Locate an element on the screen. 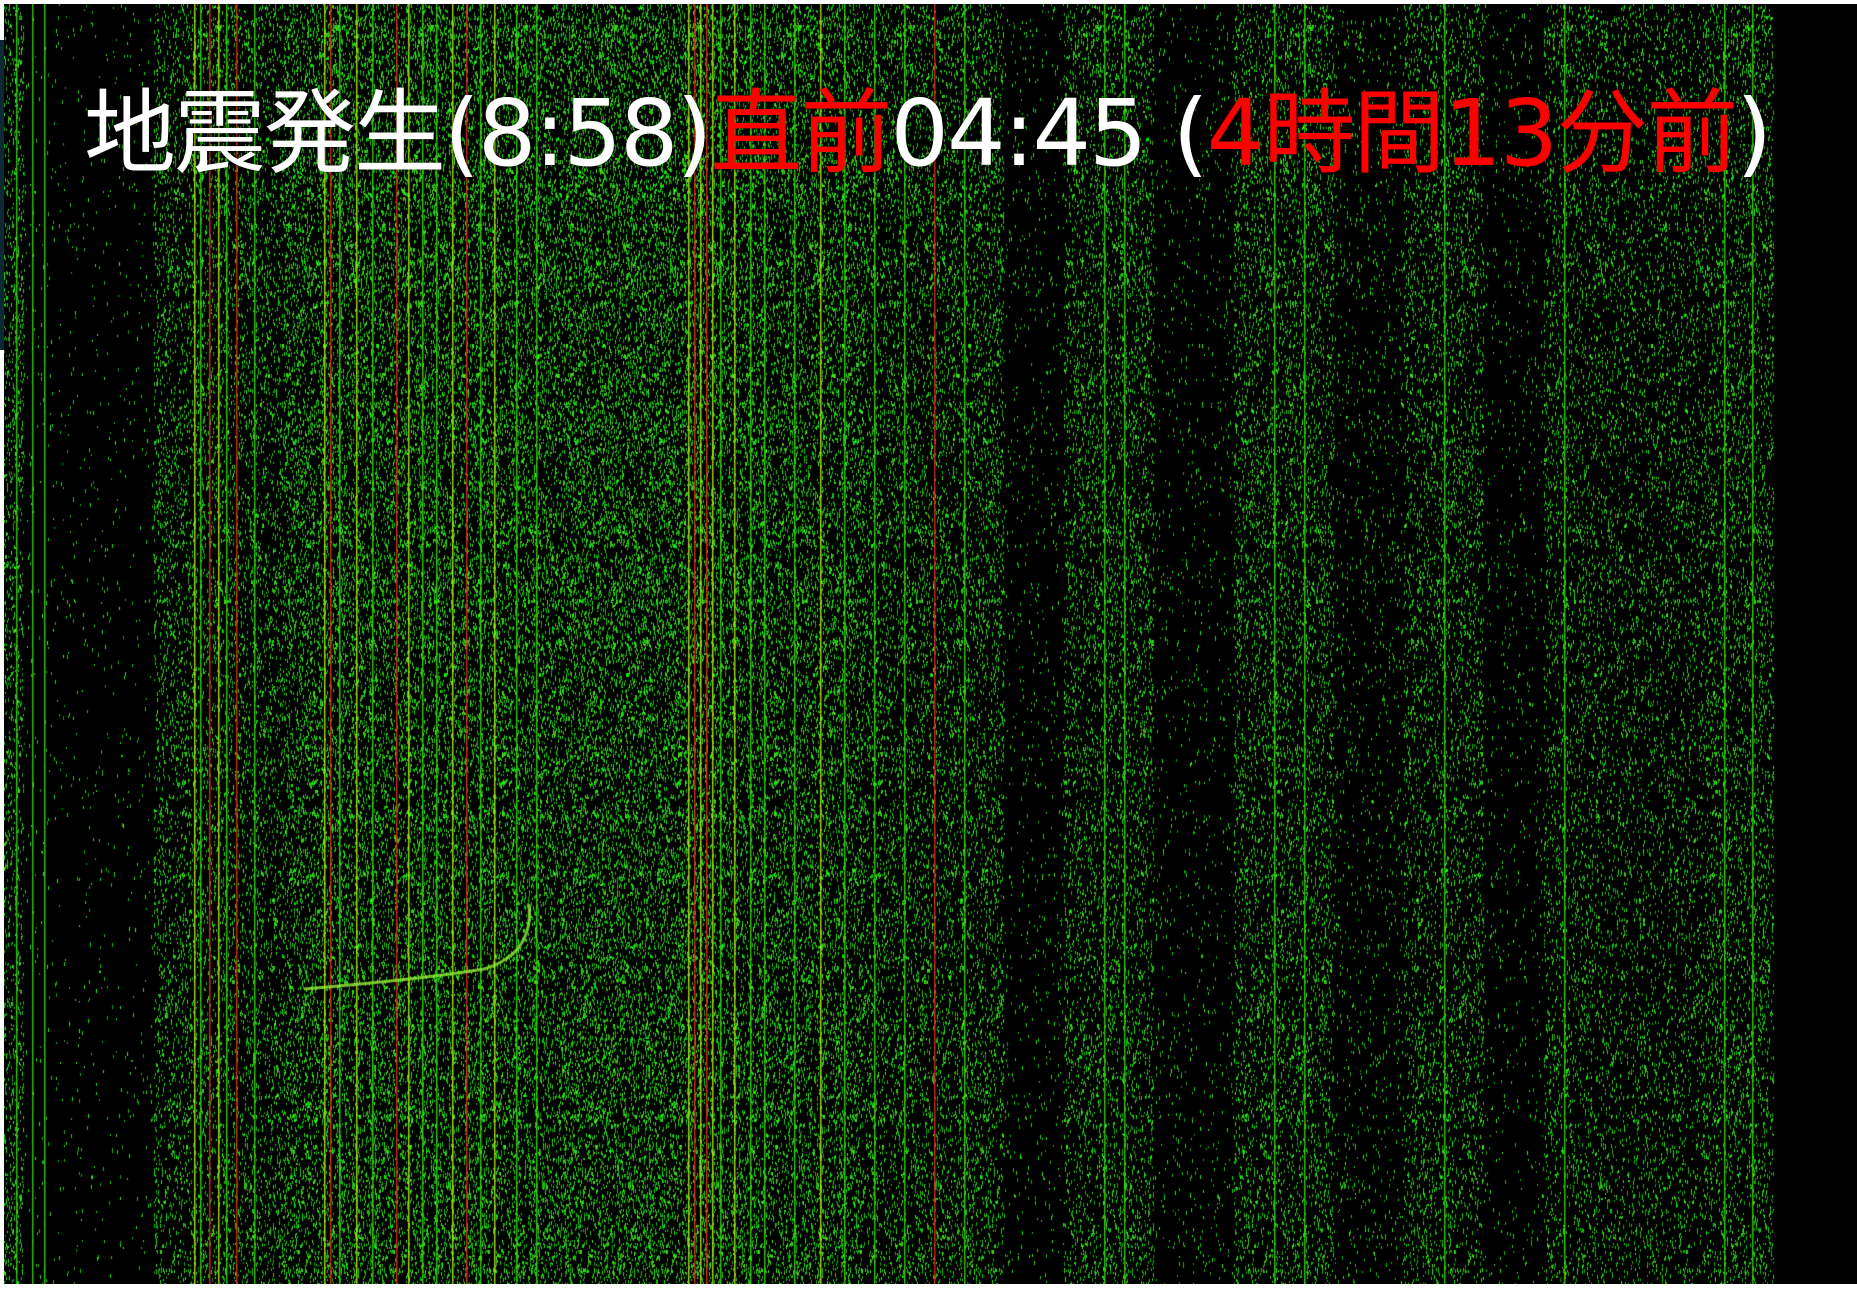 The image size is (1857, 1290). caption-capture-time: 04:45 ( is located at coordinates (1049, 133).